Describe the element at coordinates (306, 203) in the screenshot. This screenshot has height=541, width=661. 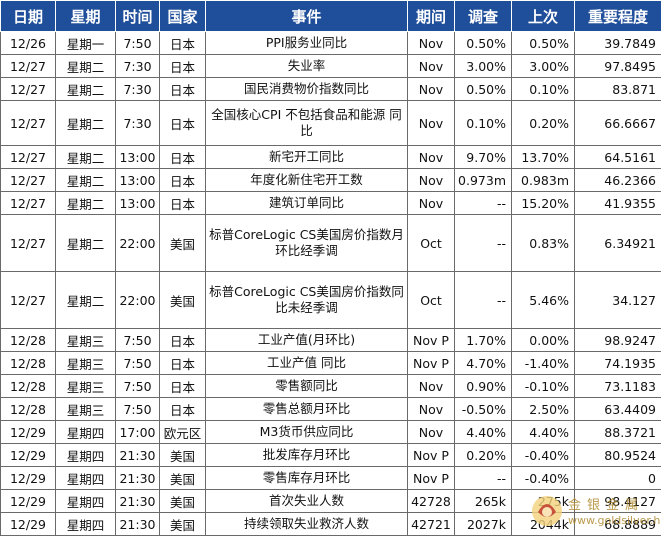
I see `event-cell: 建筑订单同比` at that location.